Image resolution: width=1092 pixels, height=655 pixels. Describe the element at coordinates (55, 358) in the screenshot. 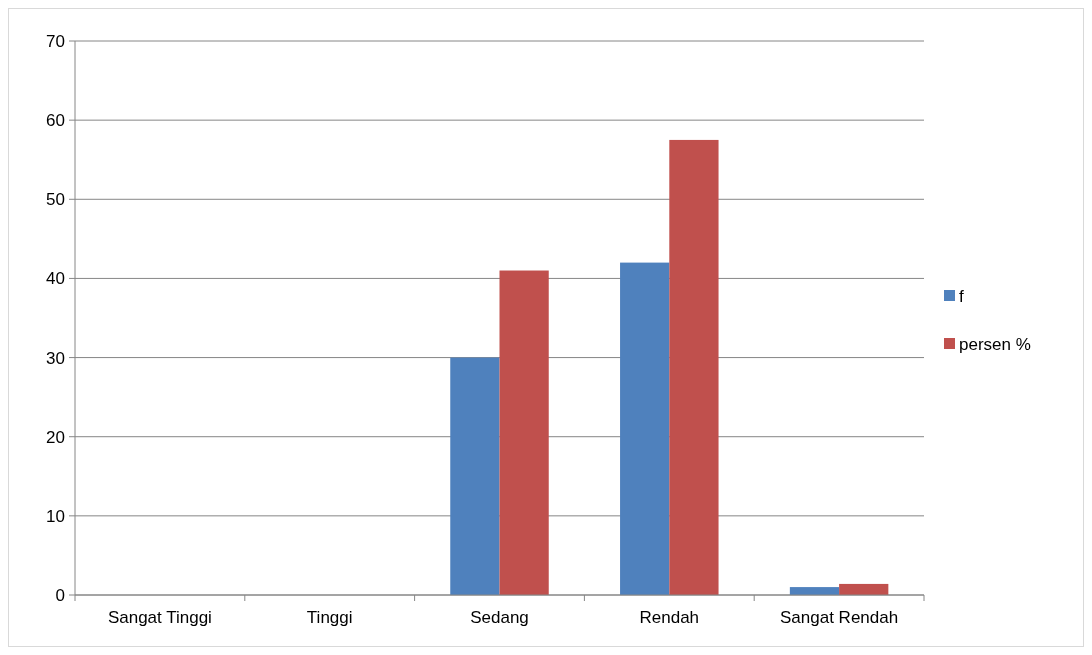

I see `y-tick-label: 30` at that location.